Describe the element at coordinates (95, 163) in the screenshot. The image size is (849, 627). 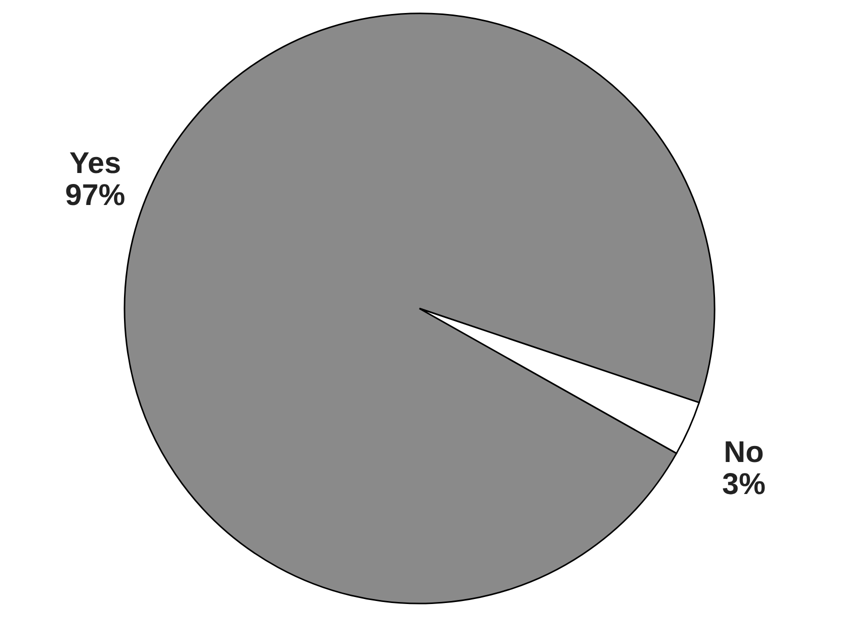
I see `slice-label: Yes` at that location.